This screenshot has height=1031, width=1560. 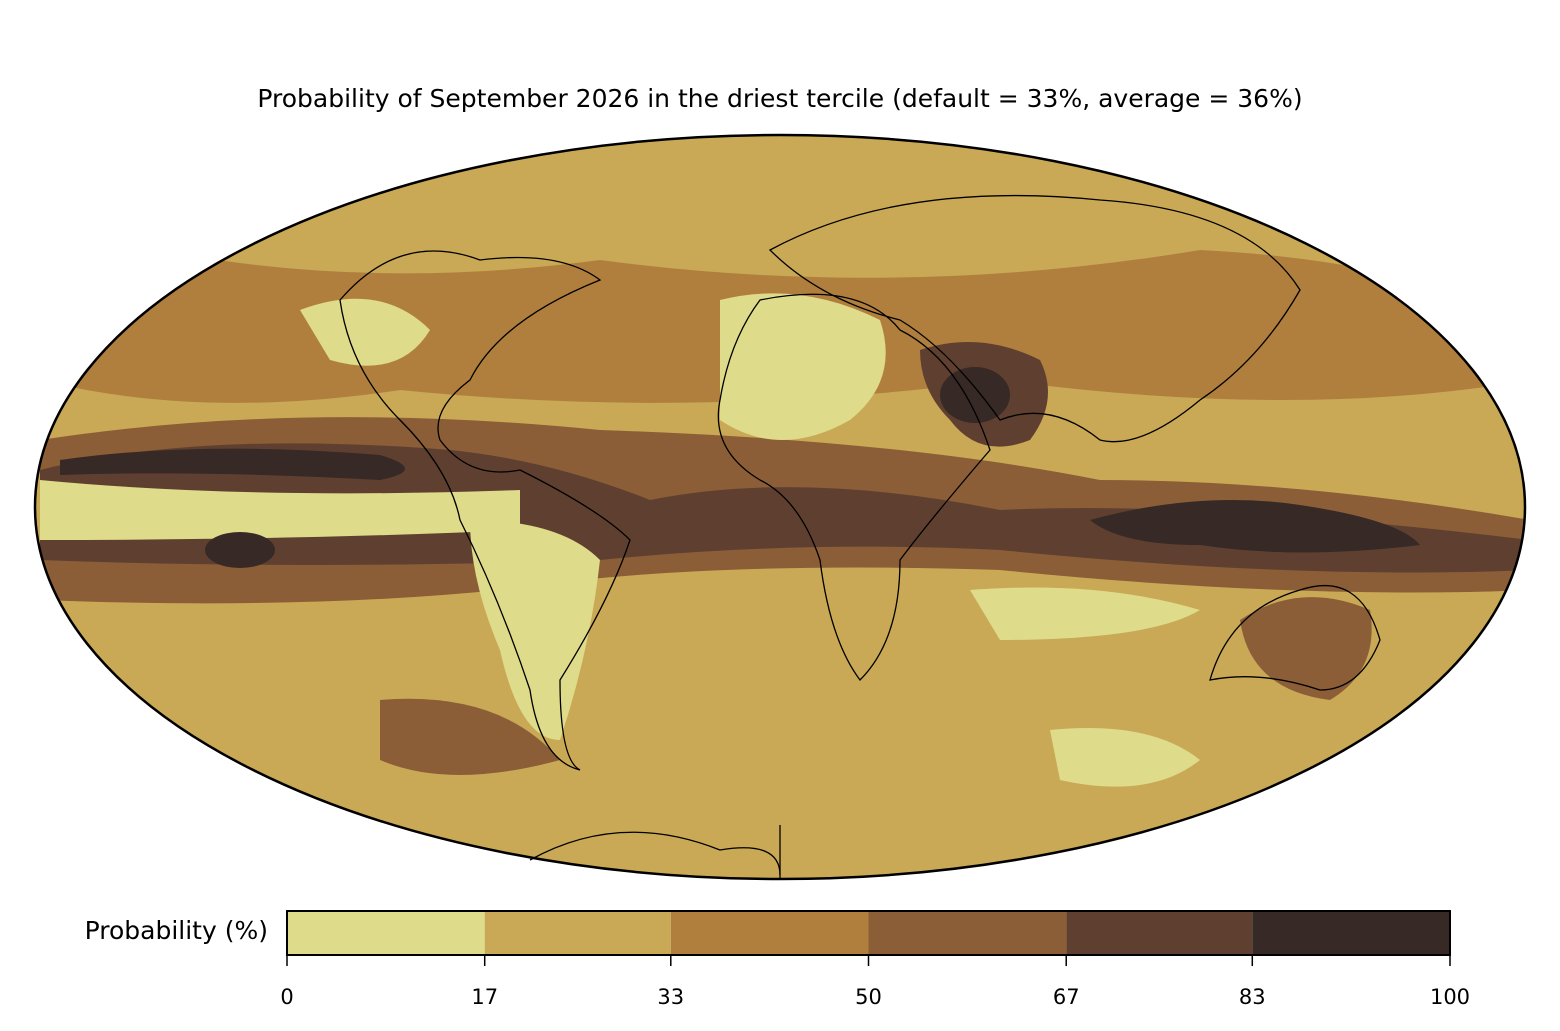 I want to click on colorbar: 0 17 33 50 67 83 100, so click(x=875, y=960).